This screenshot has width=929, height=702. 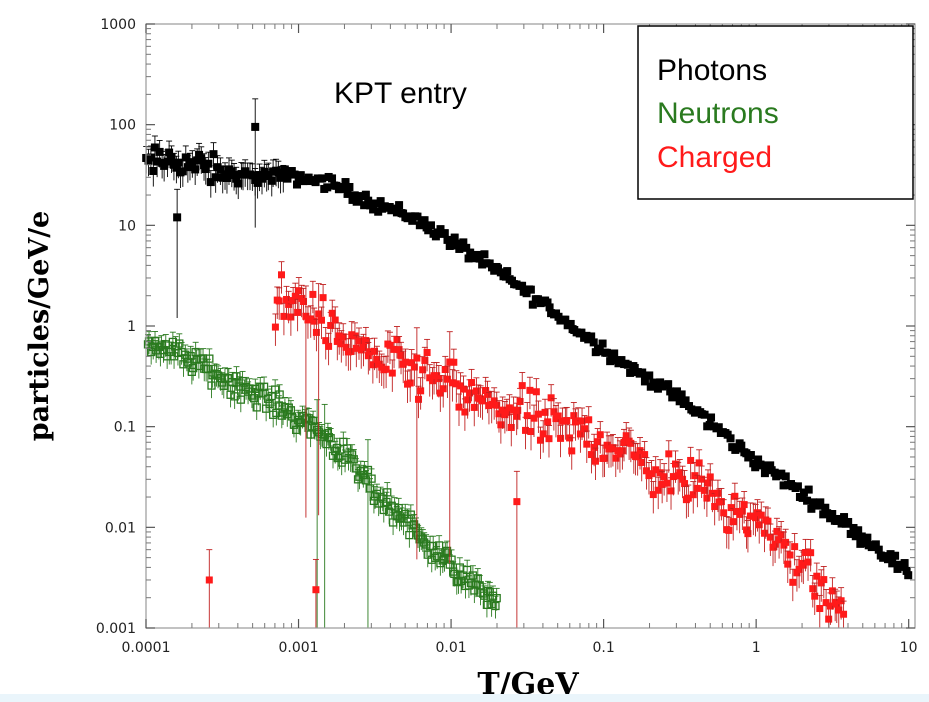 What do you see at coordinates (450, 648) in the screenshot?
I see `x-tick-label: 0.01` at bounding box center [450, 648].